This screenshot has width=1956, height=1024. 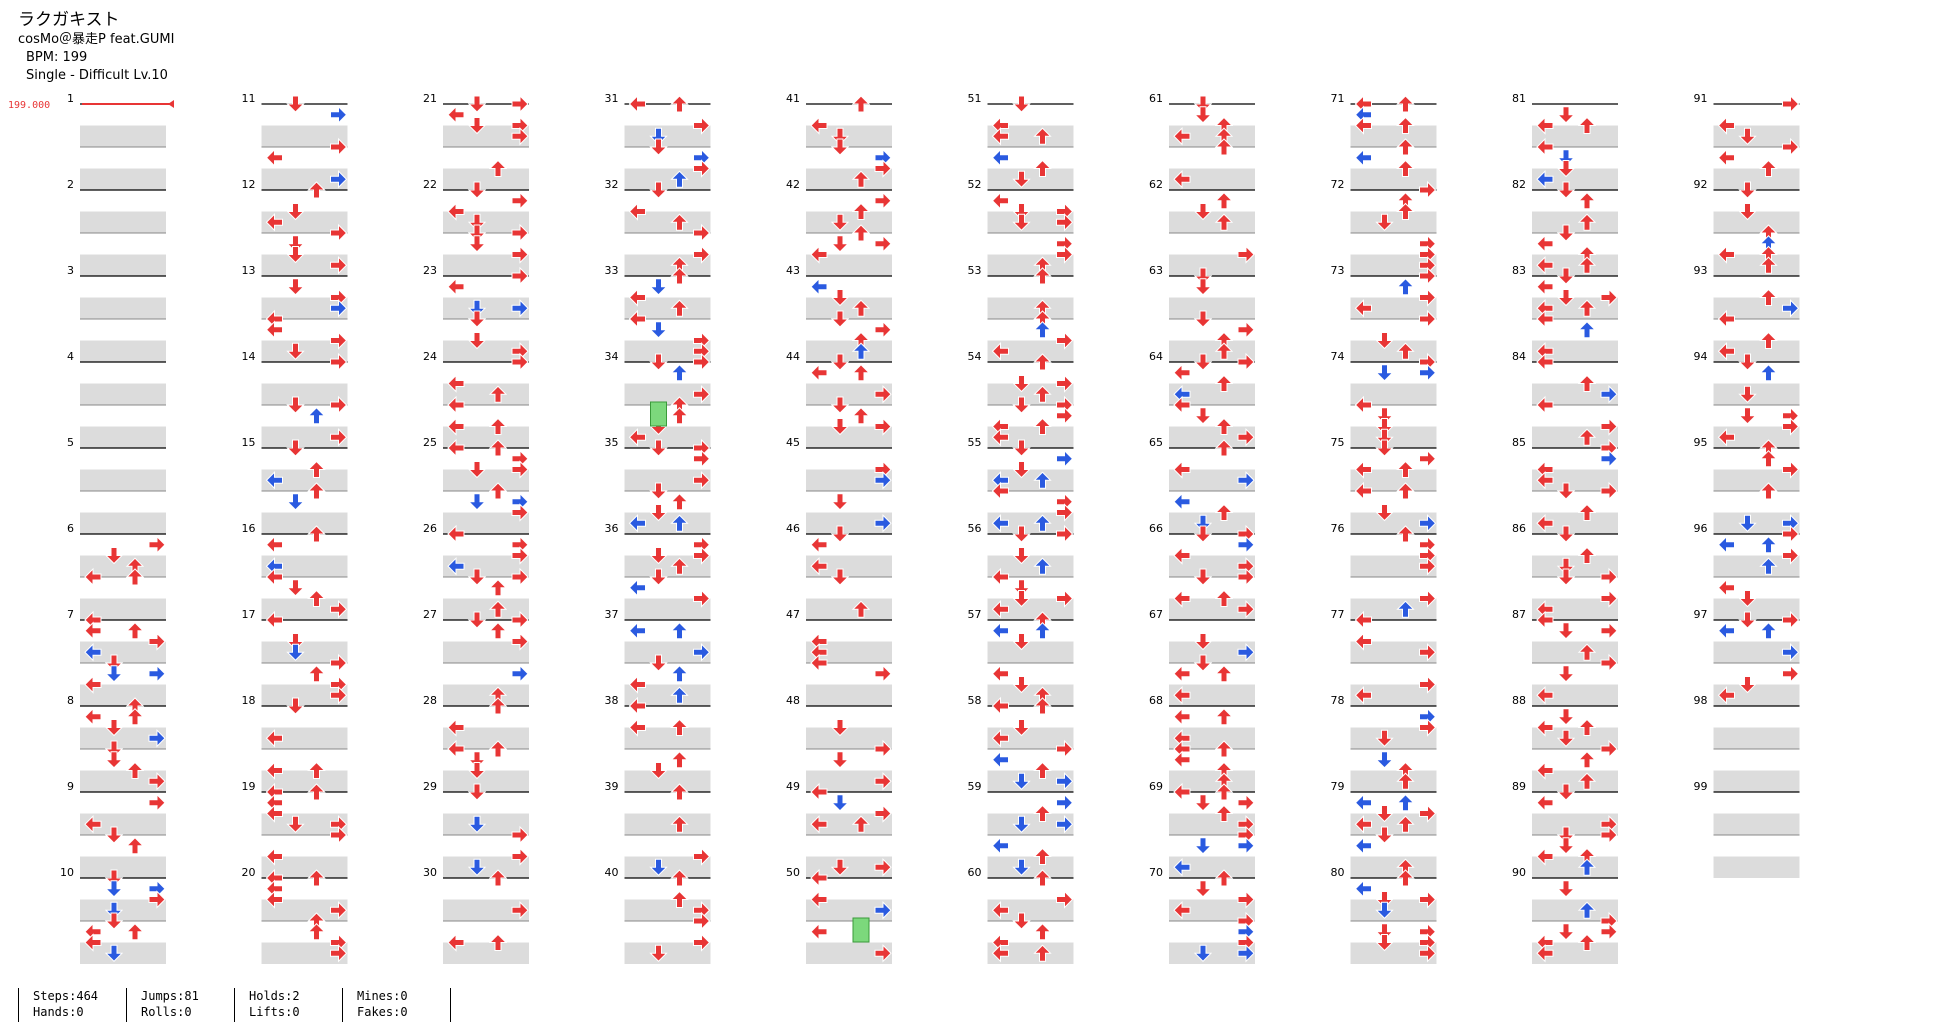 I want to click on measure-number: 64, so click(x=1156, y=356).